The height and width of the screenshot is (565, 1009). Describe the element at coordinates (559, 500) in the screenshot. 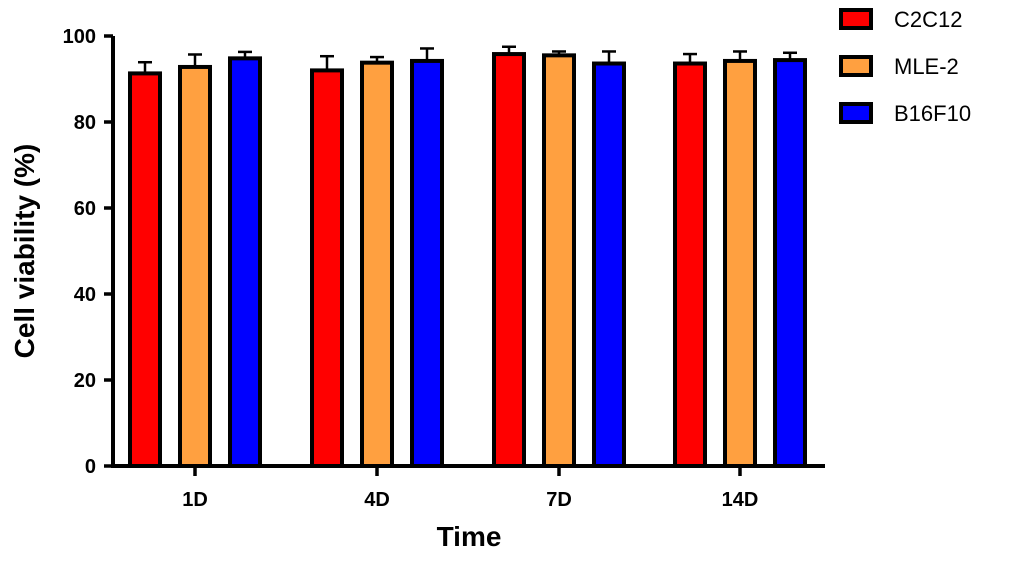

I see `x-tick-label: 7D` at that location.